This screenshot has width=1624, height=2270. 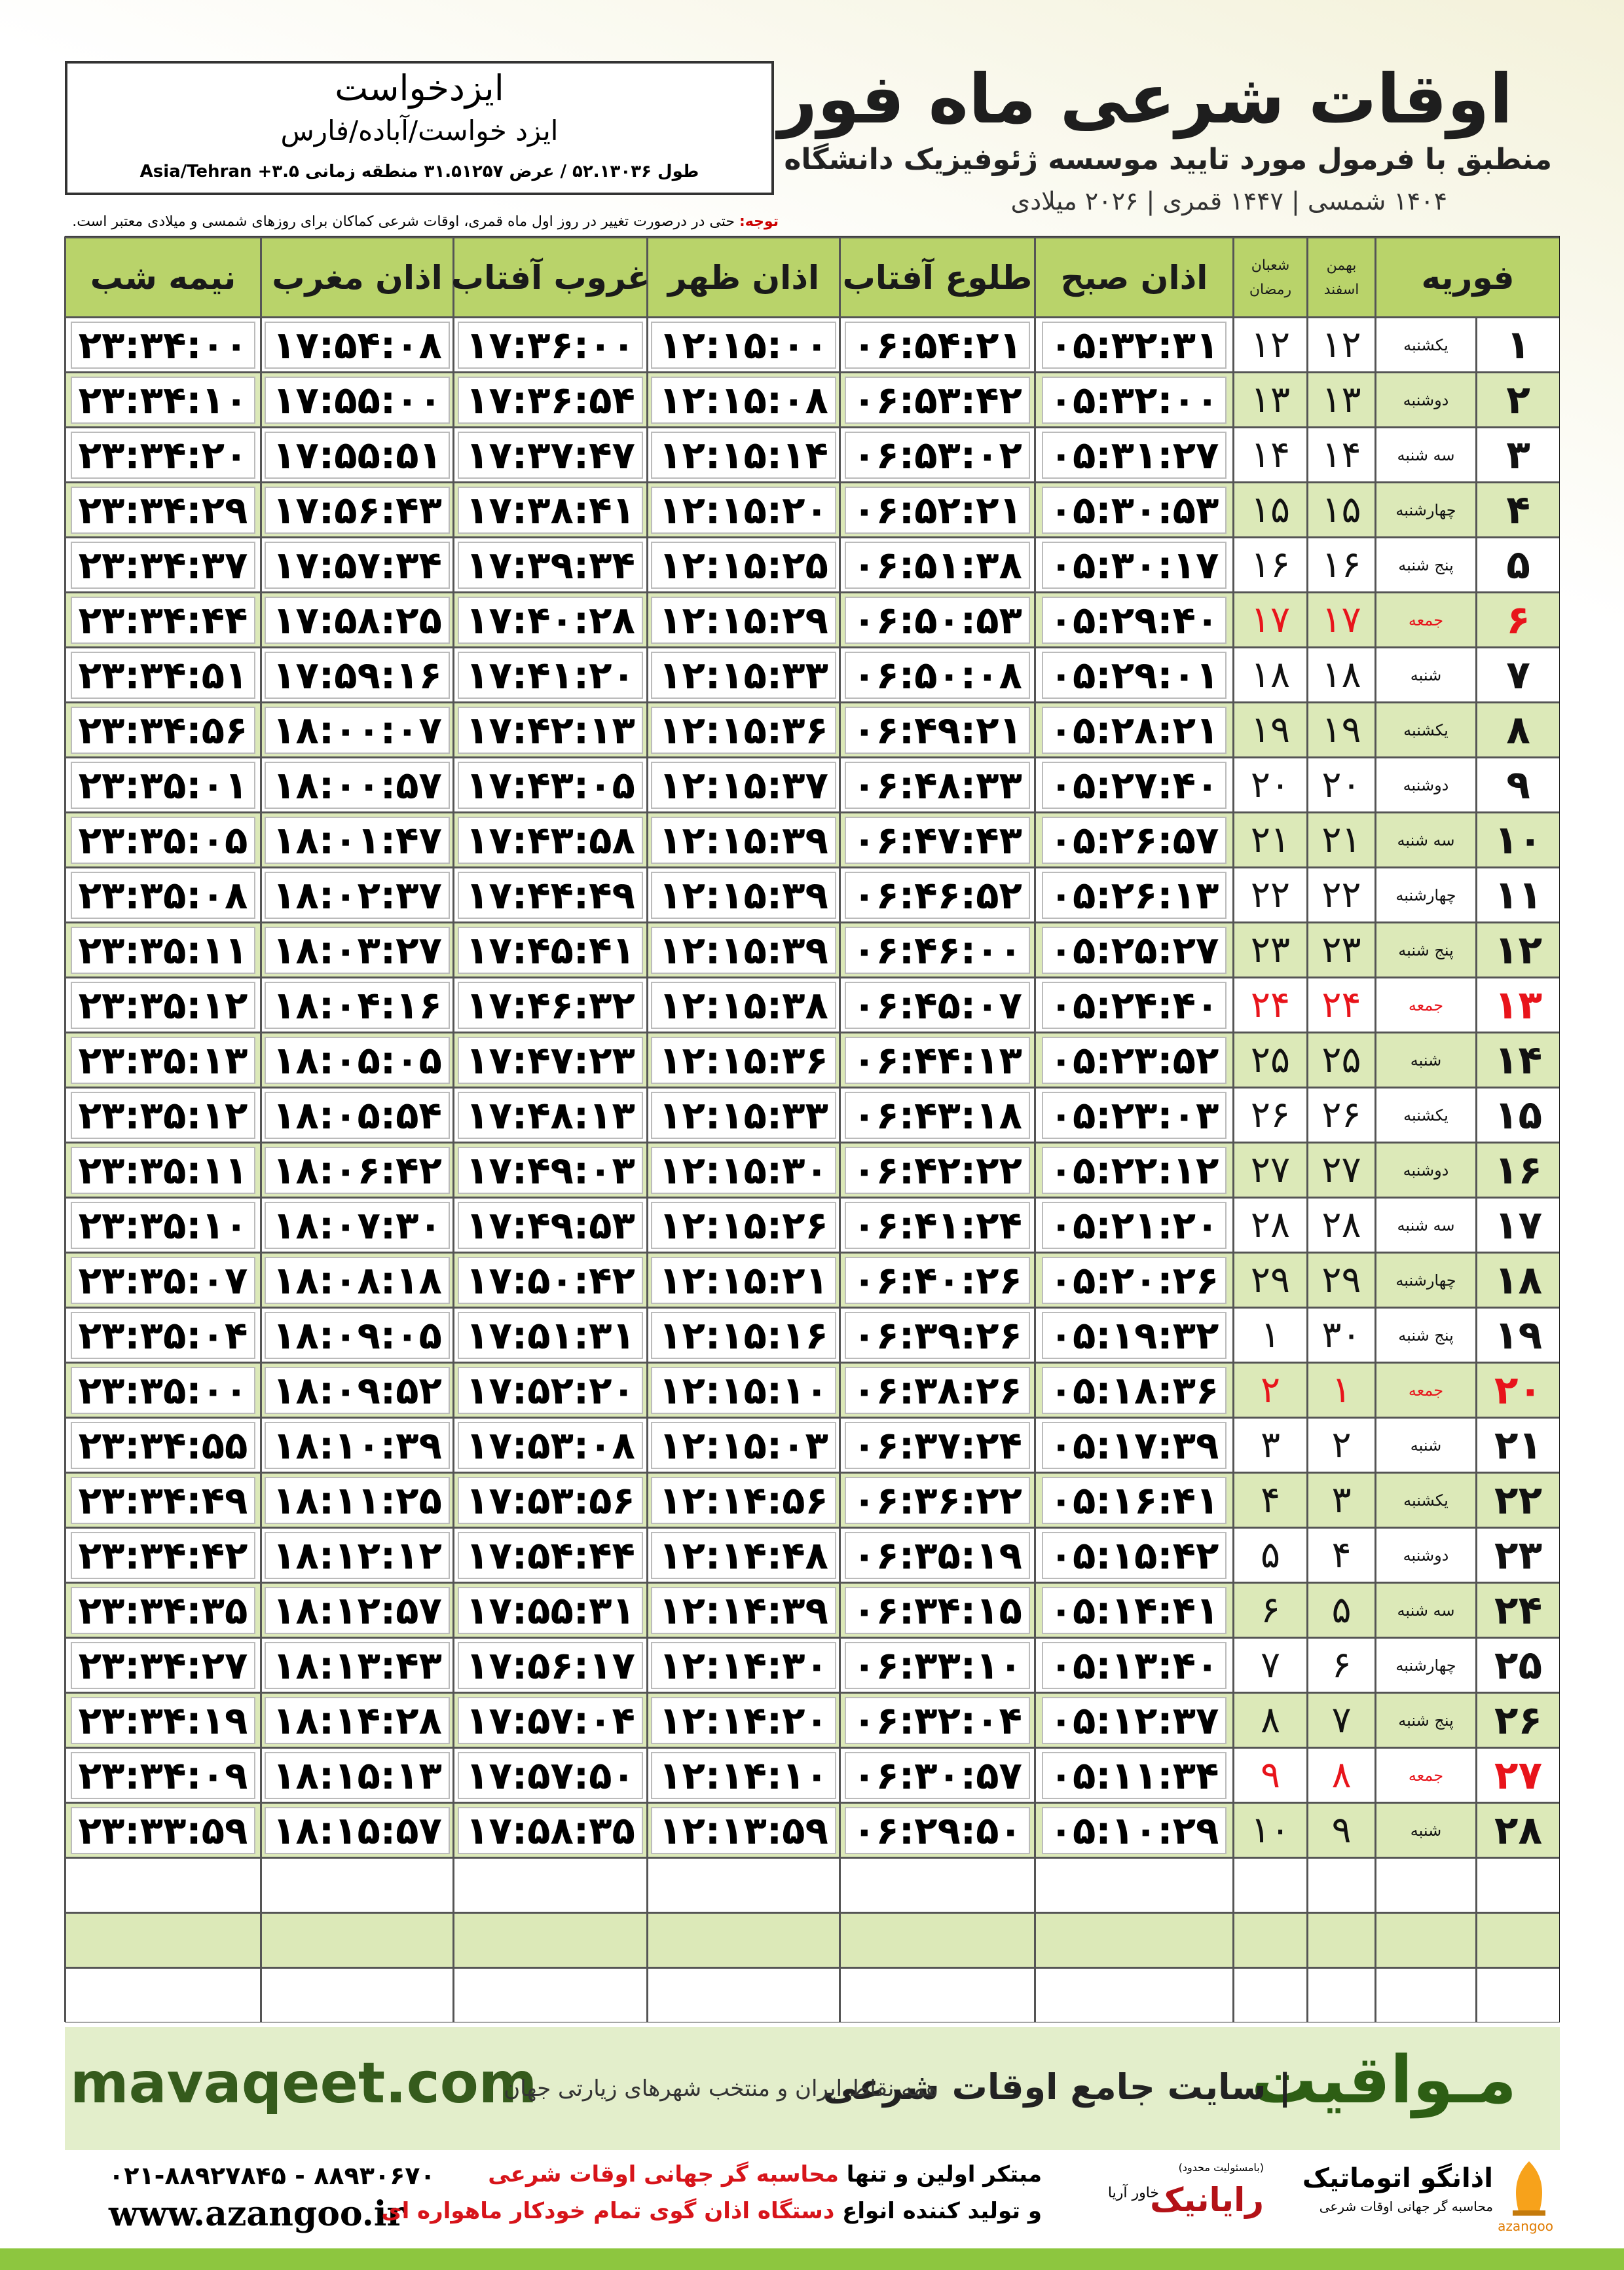 What do you see at coordinates (1425, 1389) in the screenshot?
I see `weekday: جمعه` at bounding box center [1425, 1389].